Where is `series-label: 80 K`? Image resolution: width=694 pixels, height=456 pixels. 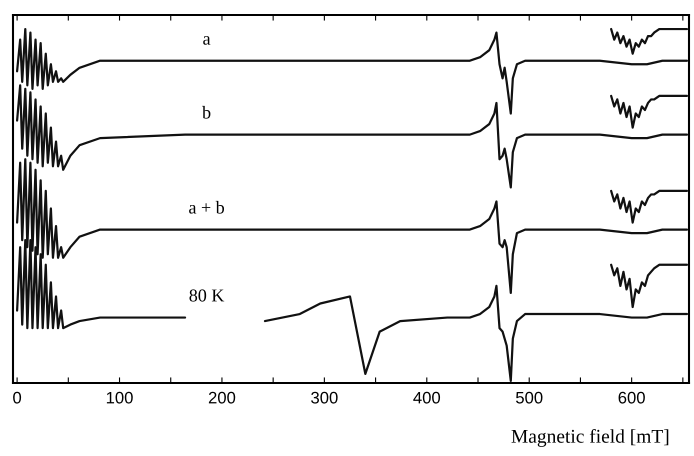
series-label: 80 K is located at coordinates (206, 295).